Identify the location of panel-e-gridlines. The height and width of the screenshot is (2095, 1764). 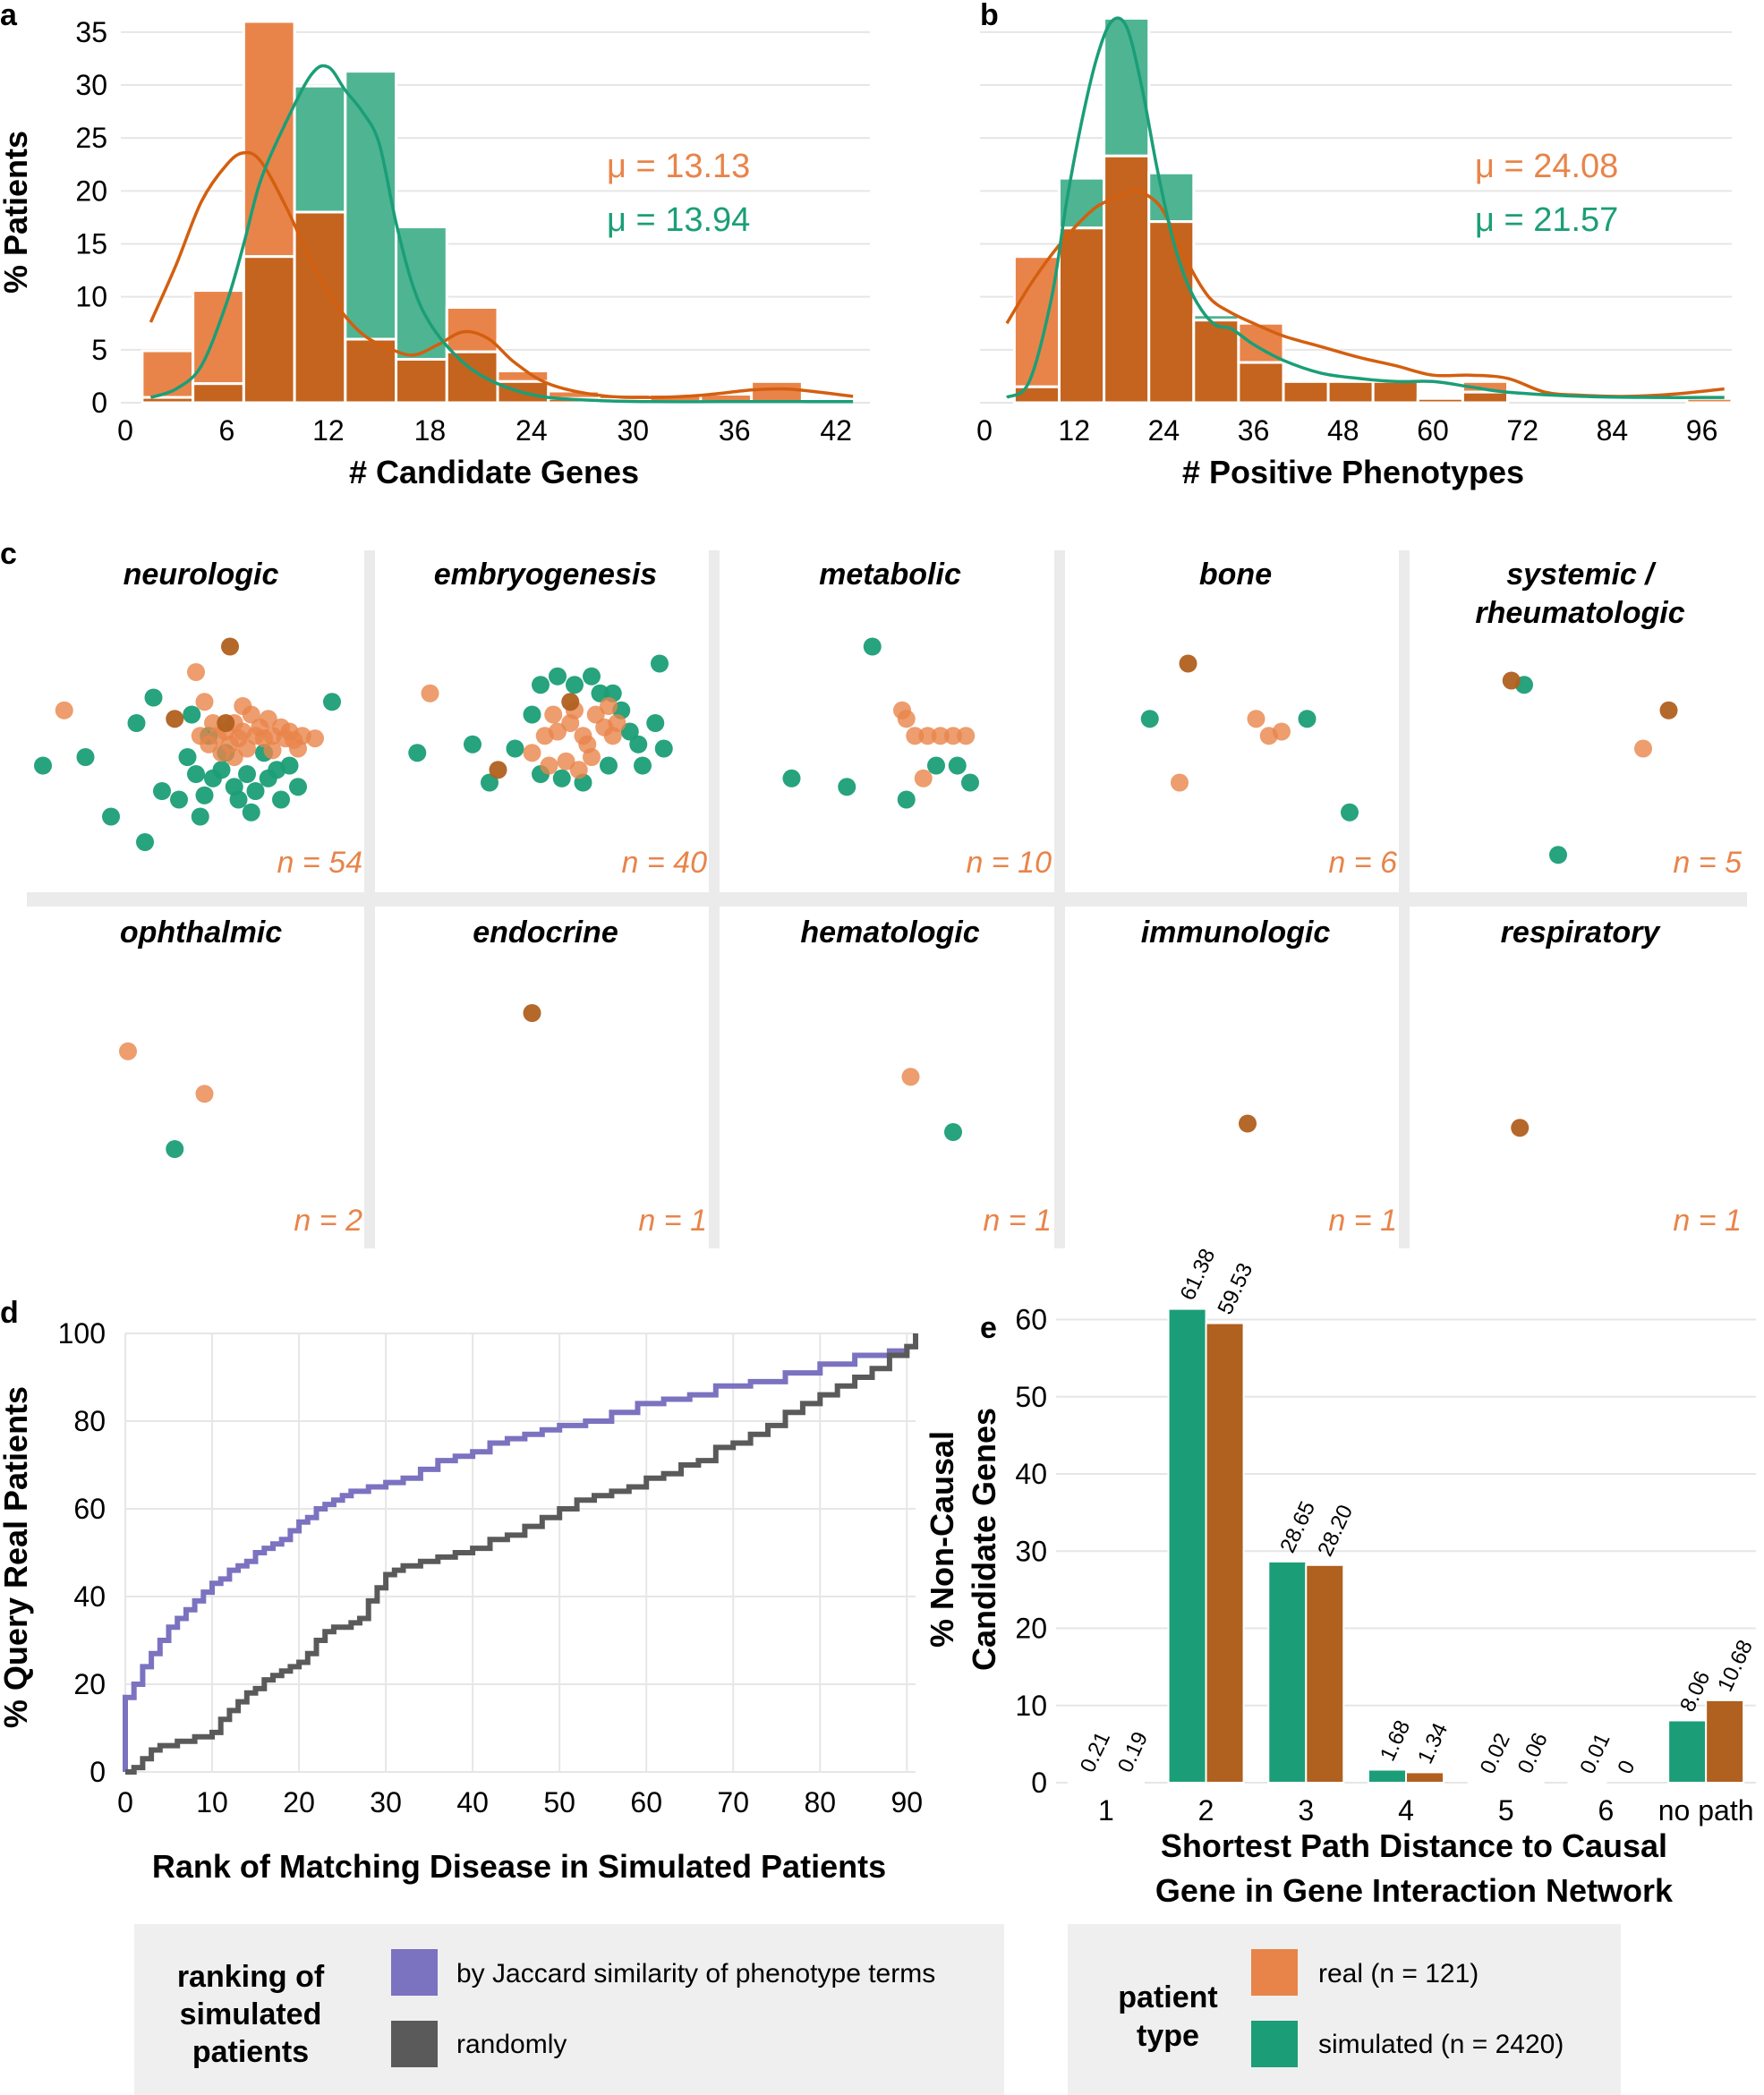
(1406, 1551).